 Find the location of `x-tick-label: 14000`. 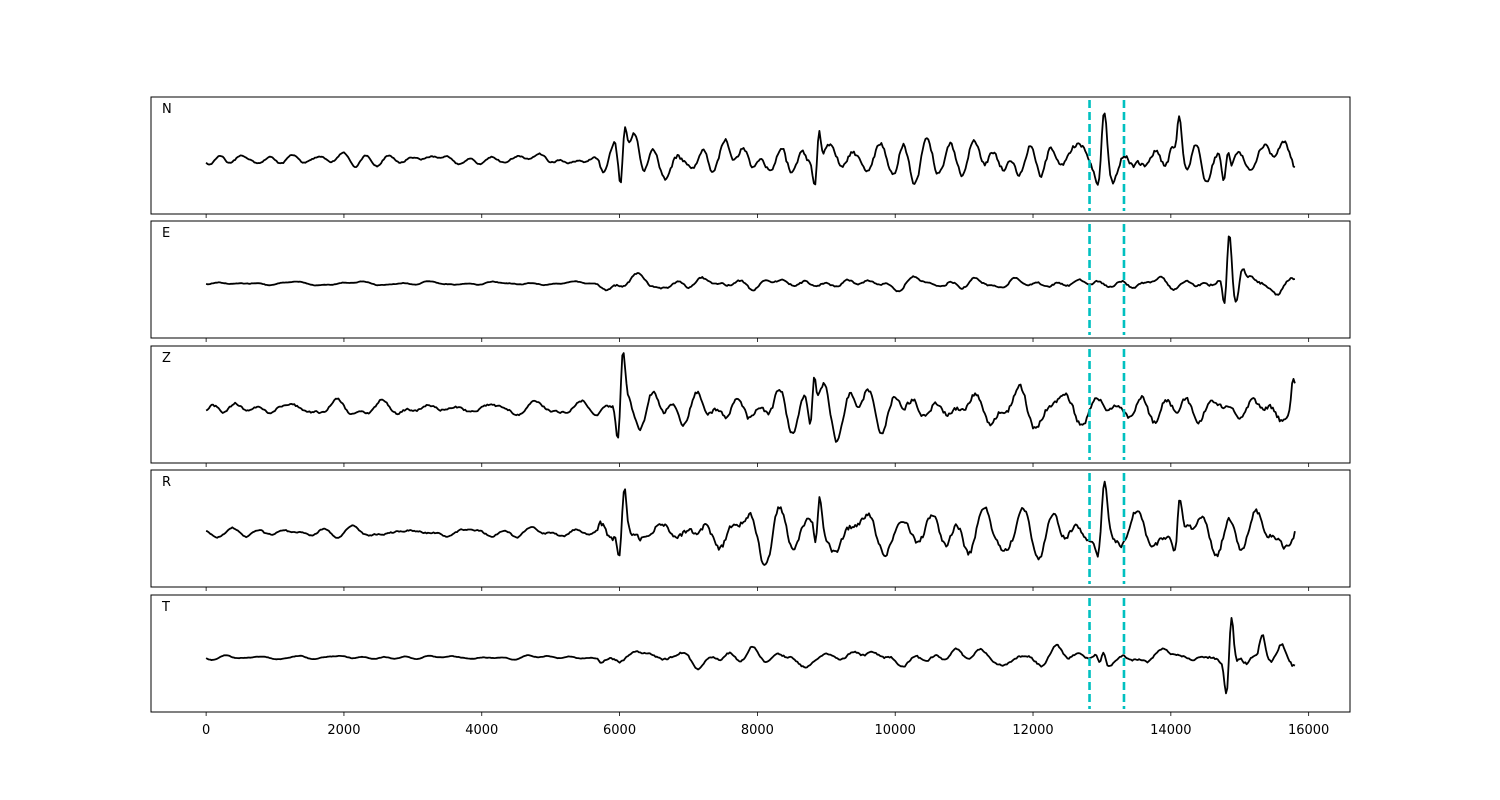

x-tick-label: 14000 is located at coordinates (1170, 730).